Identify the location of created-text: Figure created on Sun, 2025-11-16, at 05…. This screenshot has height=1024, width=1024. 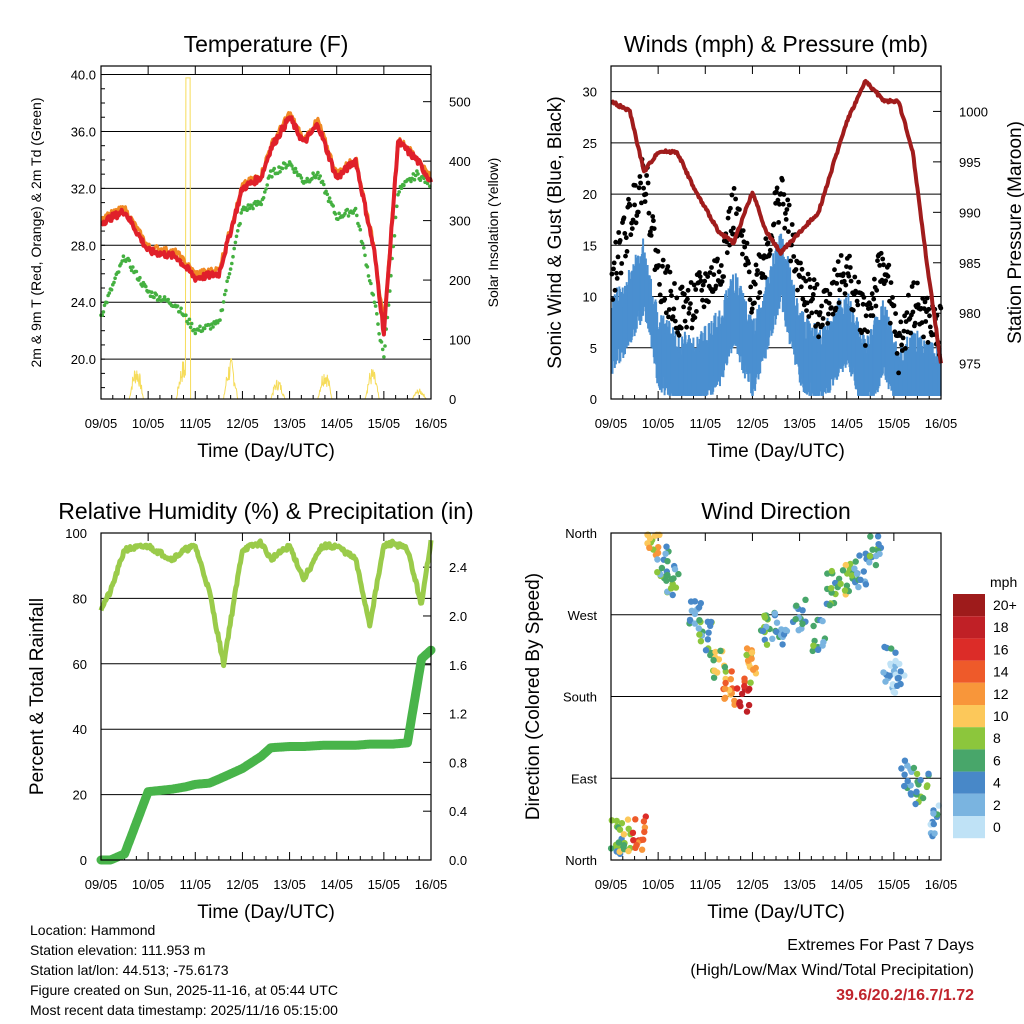
(184, 990).